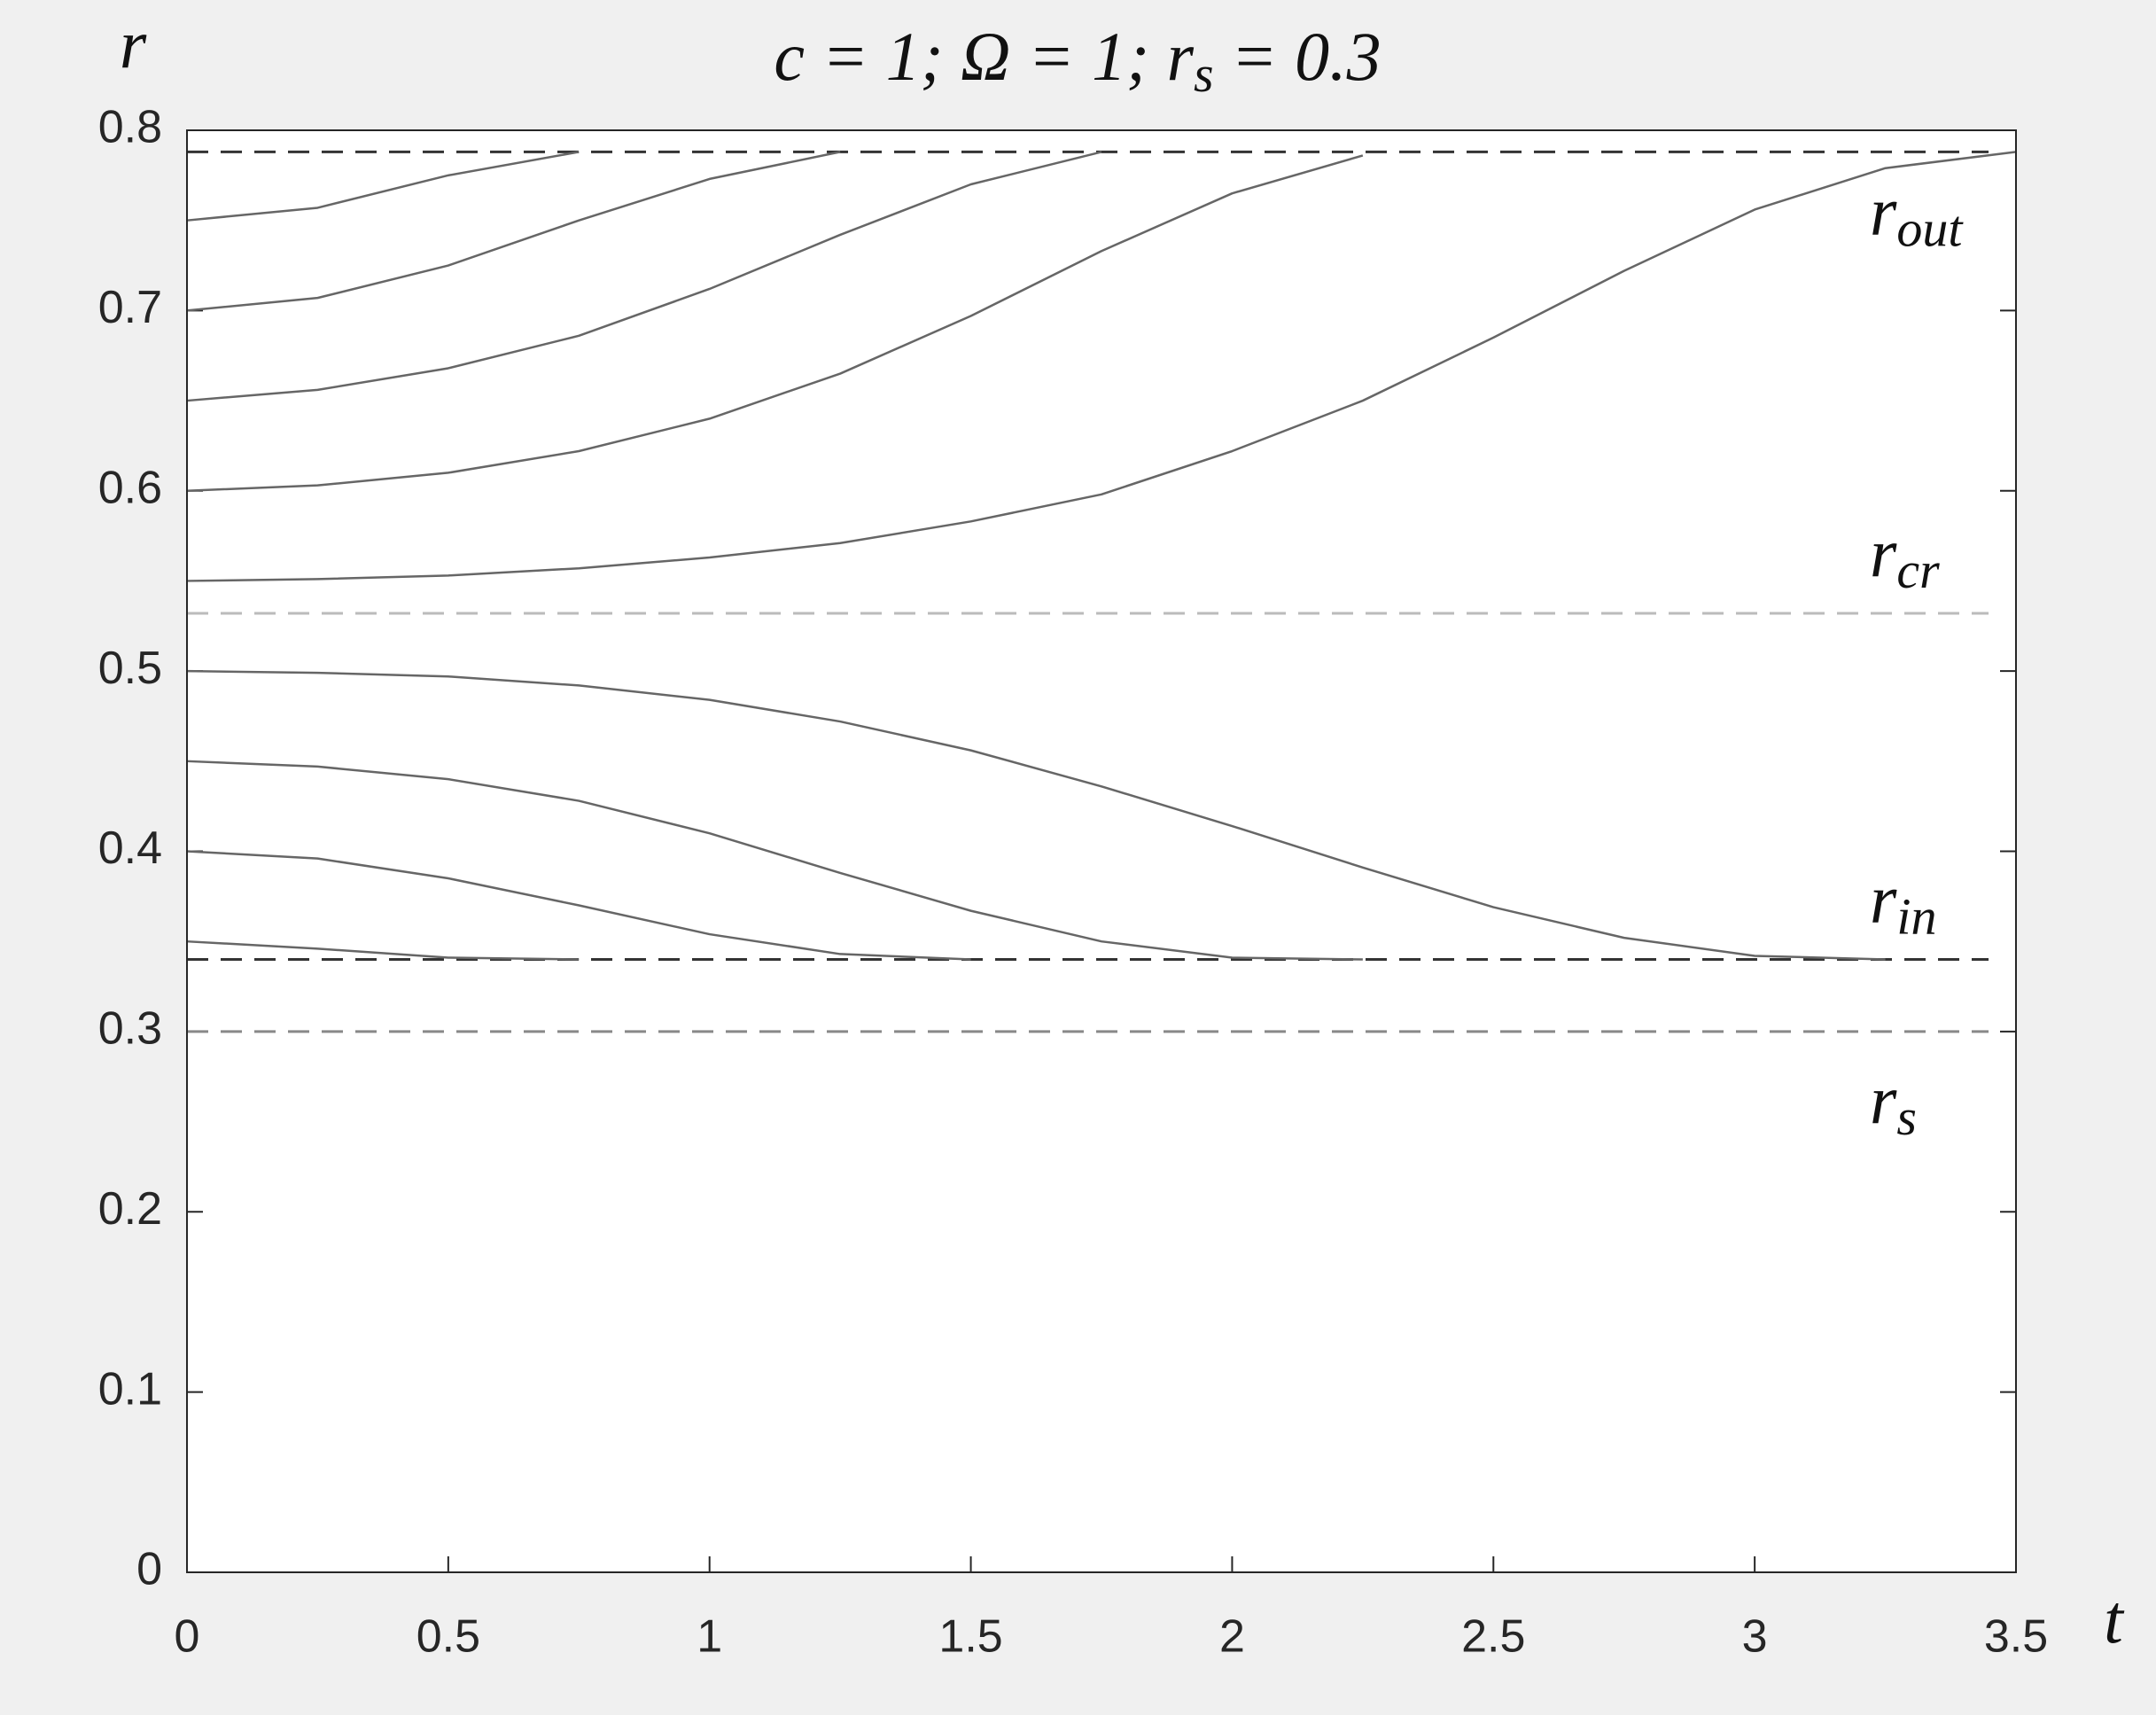 This screenshot has height=1715, width=2156. Describe the element at coordinates (1916, 917) in the screenshot. I see `reference-label-sub: in` at that location.